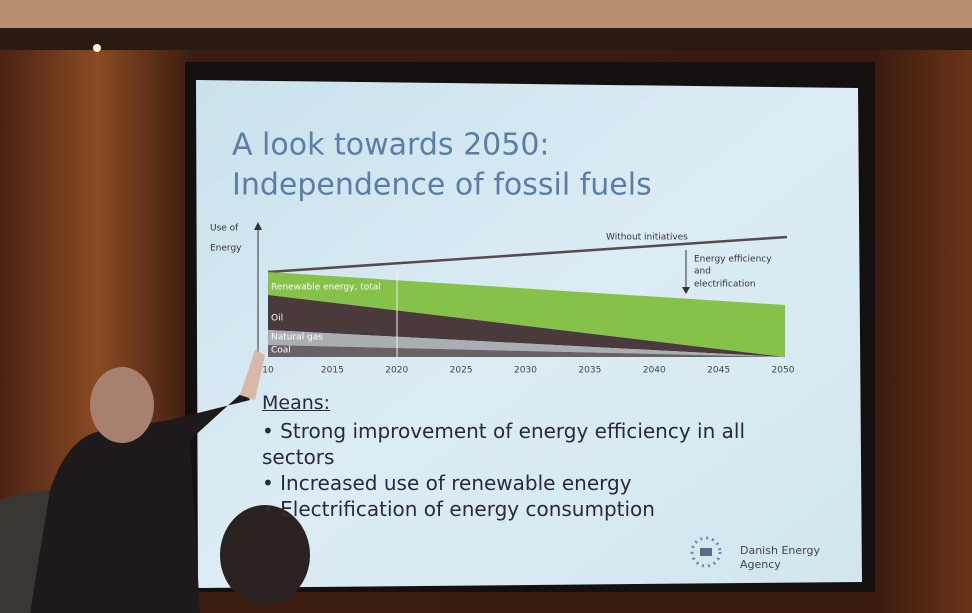  I want to click on y-label: Use of, so click(224, 229).